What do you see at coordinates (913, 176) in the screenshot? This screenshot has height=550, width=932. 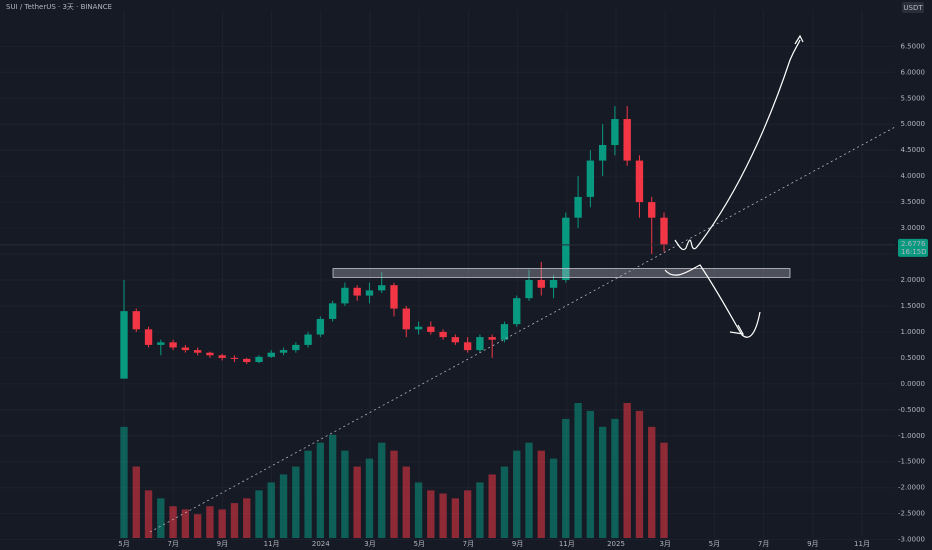 I see `y-tick-label: 4.0000` at bounding box center [913, 176].